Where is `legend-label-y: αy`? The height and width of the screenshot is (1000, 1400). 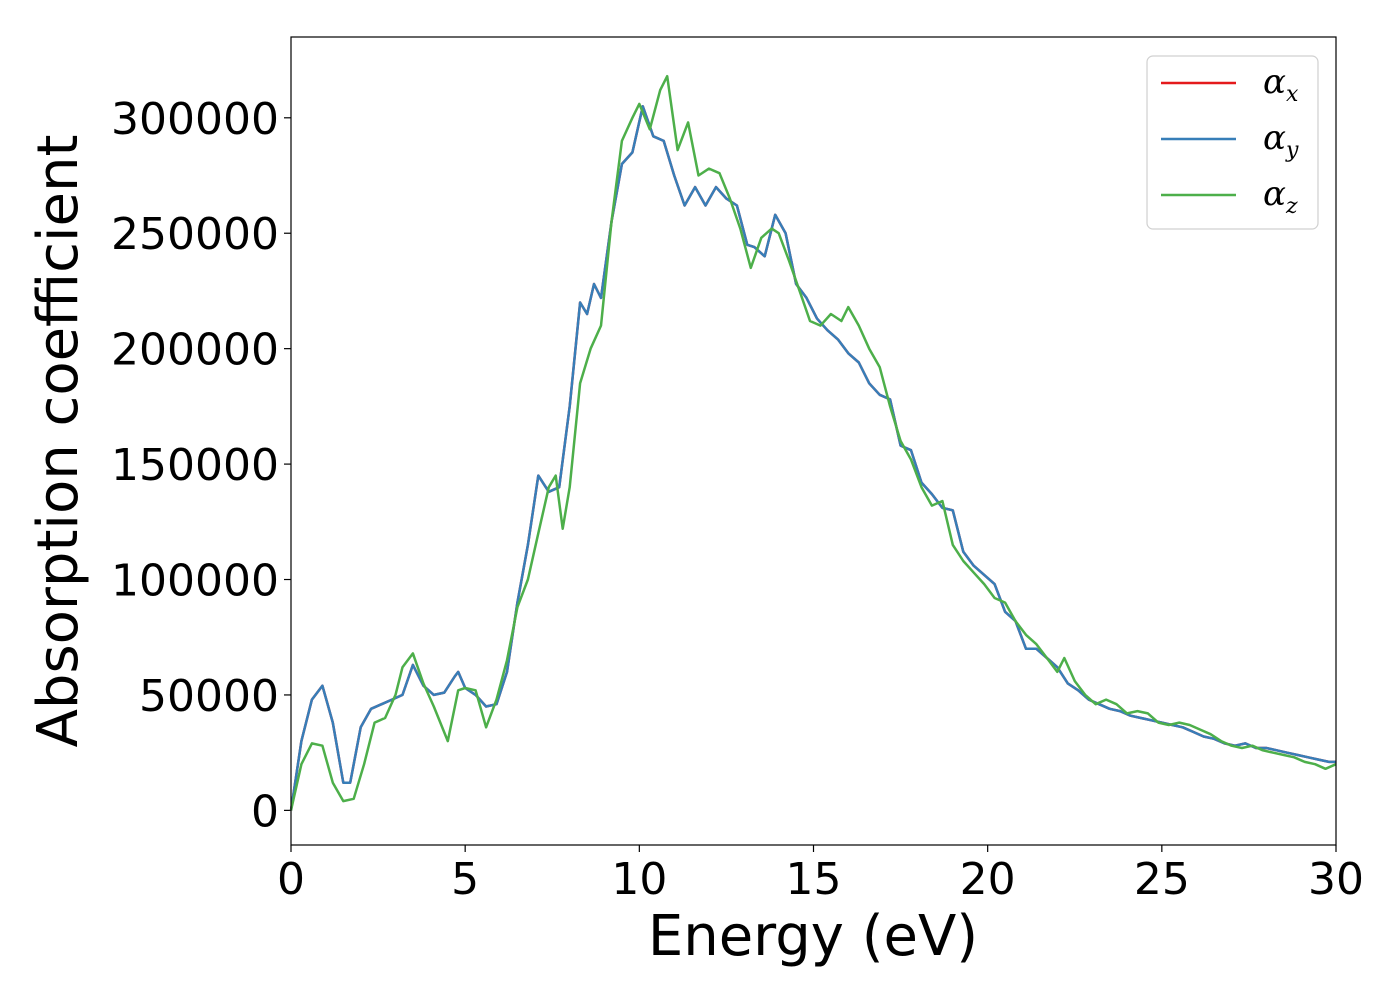 legend-label-y: αy is located at coordinates (1281, 140).